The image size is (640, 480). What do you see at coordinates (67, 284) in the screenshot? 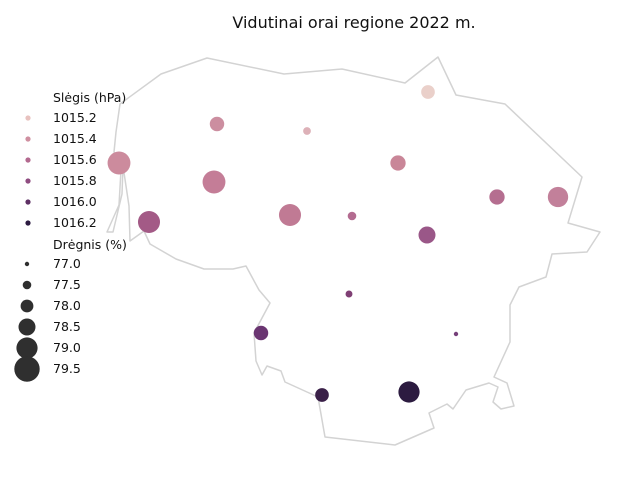
I see `humidity-legend-label: 77.5` at bounding box center [67, 284].